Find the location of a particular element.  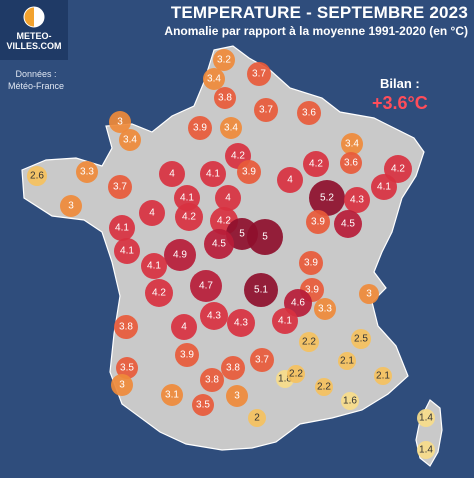

department-anomaly-label: 4.5 is located at coordinates (348, 224).